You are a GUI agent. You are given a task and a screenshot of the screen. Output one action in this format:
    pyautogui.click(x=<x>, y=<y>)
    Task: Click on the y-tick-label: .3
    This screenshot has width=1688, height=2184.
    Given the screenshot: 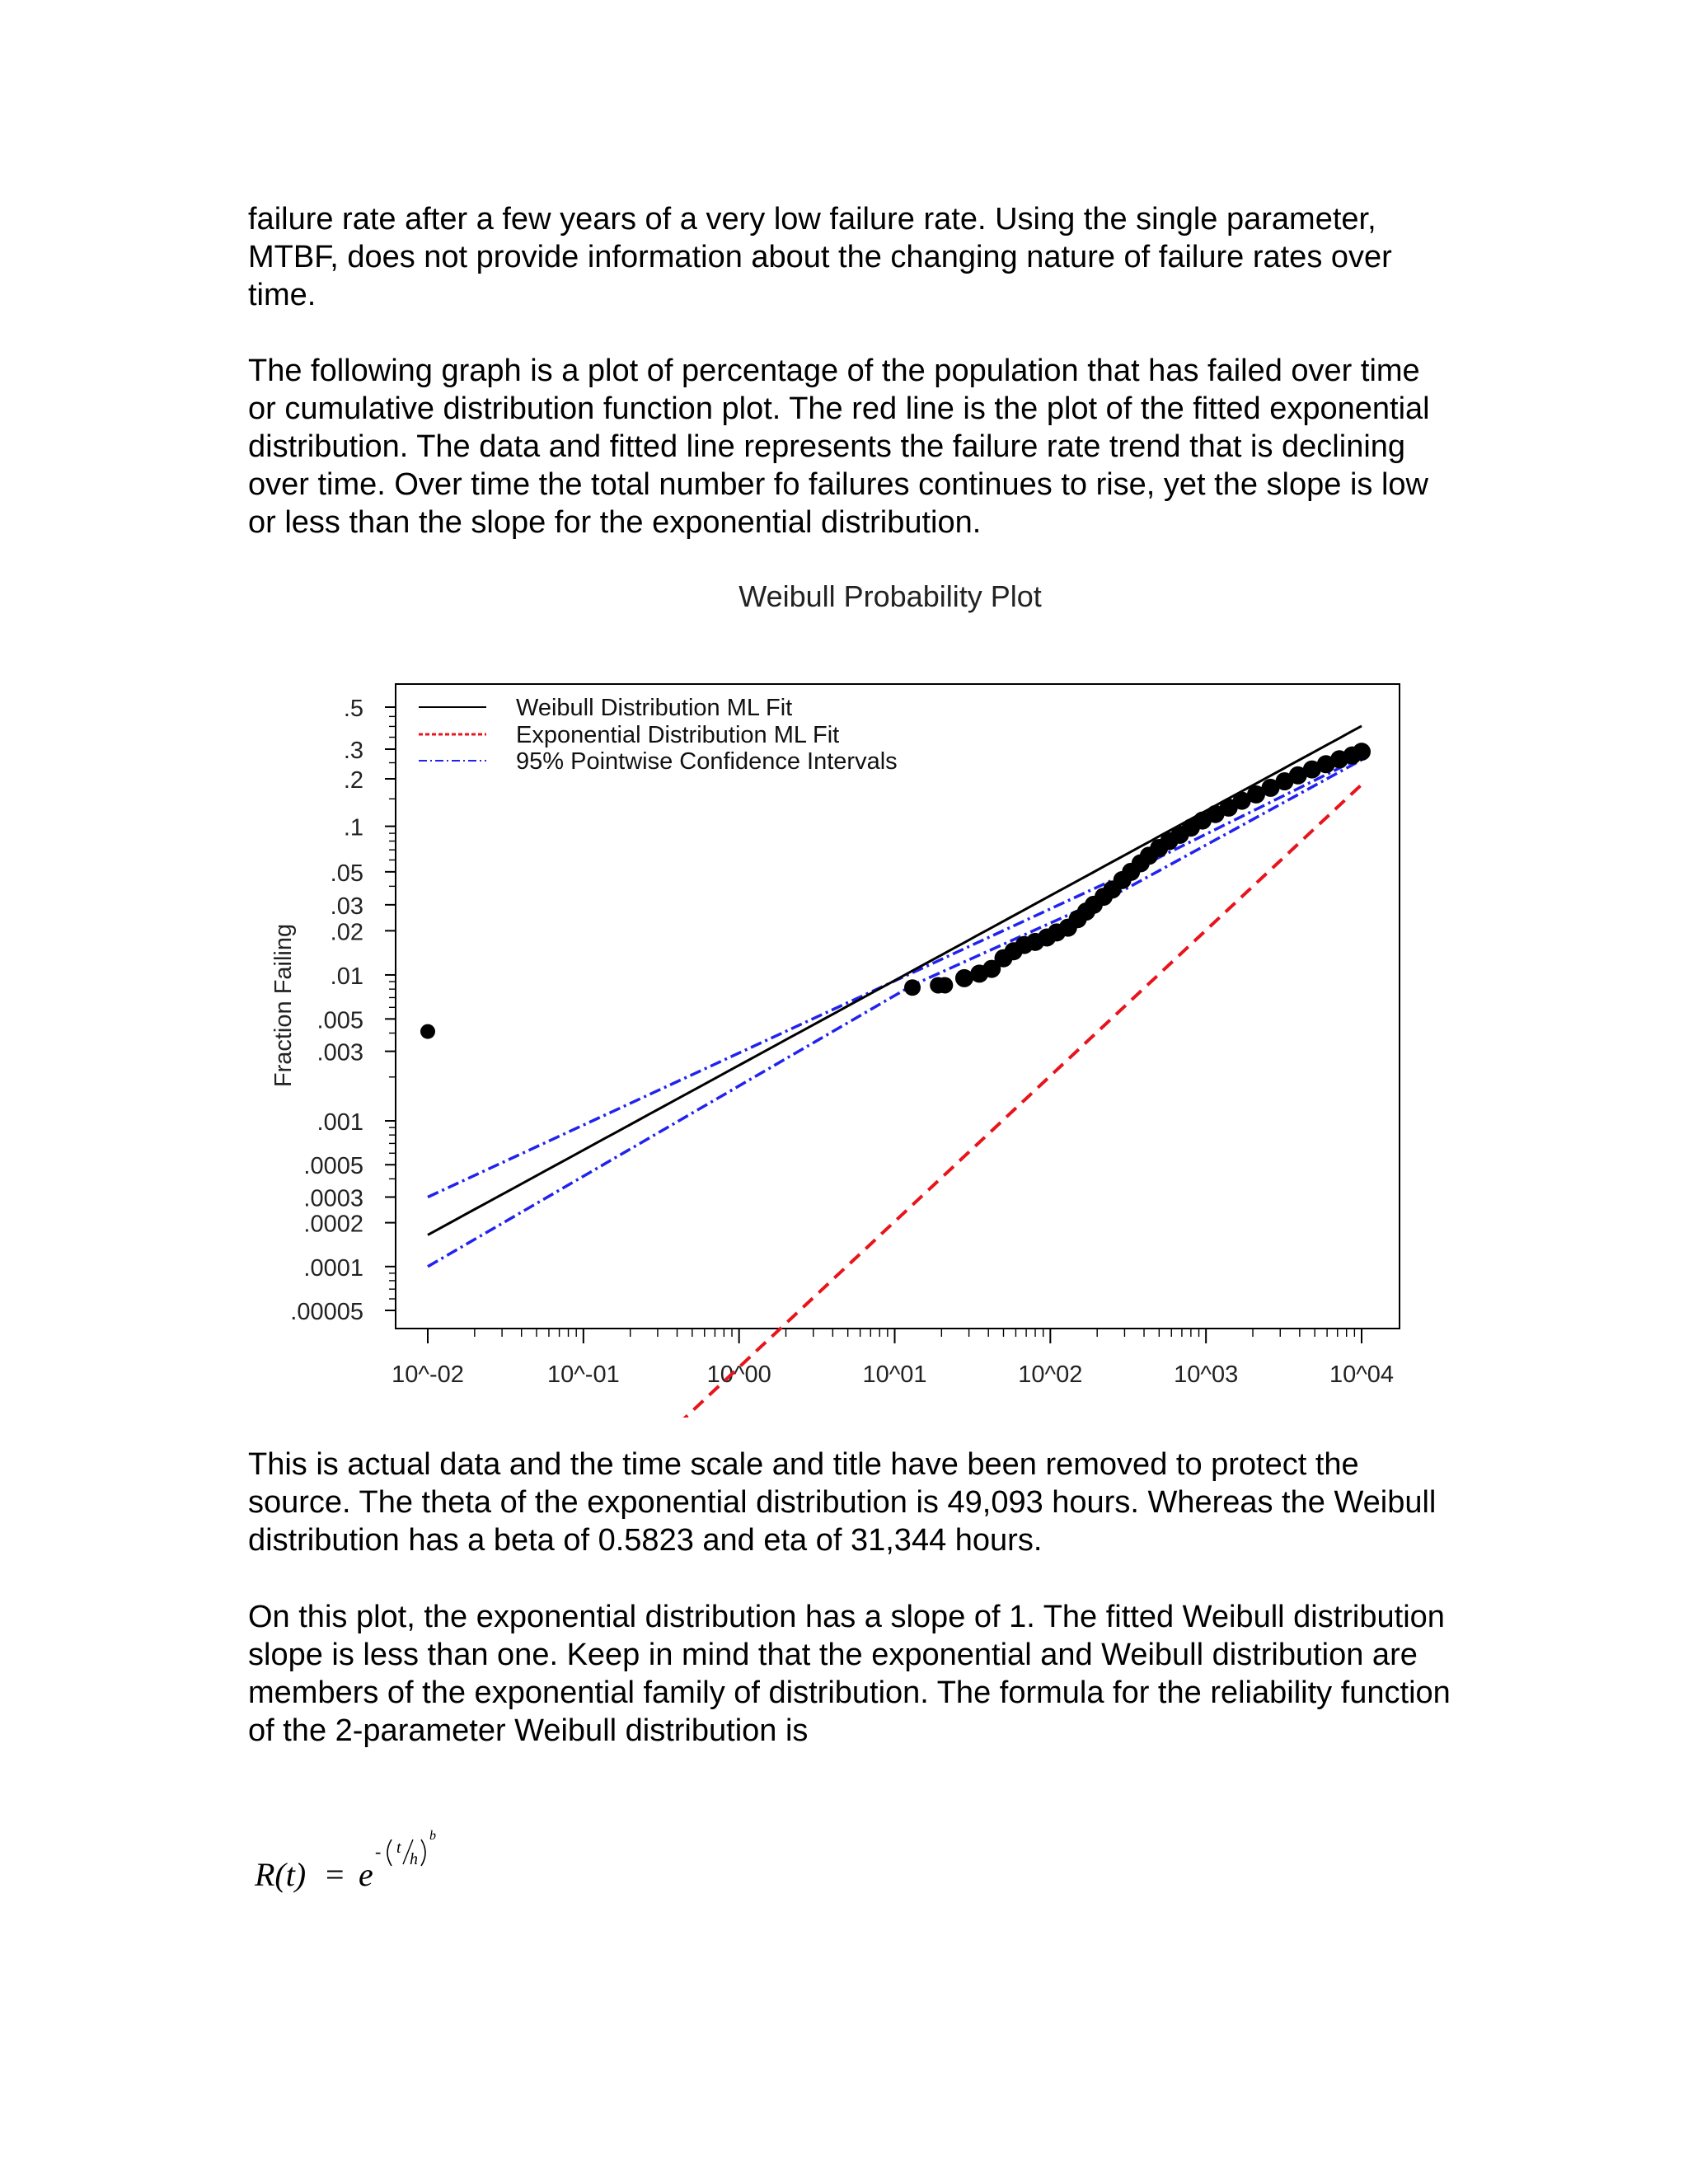 What is the action you would take?
    pyautogui.click(x=354, y=751)
    